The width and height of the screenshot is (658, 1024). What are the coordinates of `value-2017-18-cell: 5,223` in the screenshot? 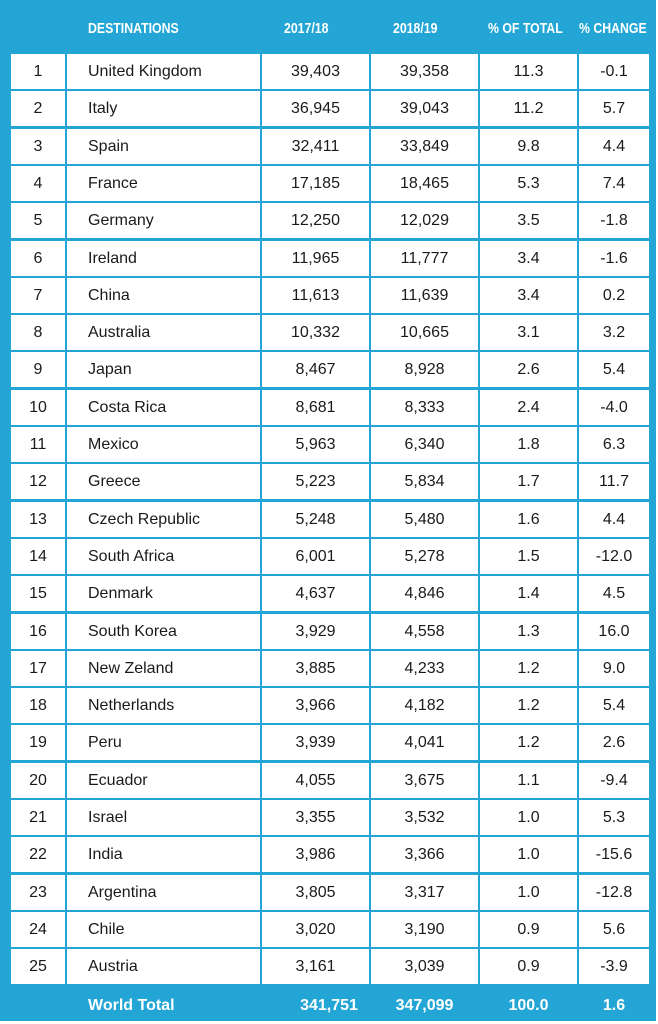 It's located at (315, 482).